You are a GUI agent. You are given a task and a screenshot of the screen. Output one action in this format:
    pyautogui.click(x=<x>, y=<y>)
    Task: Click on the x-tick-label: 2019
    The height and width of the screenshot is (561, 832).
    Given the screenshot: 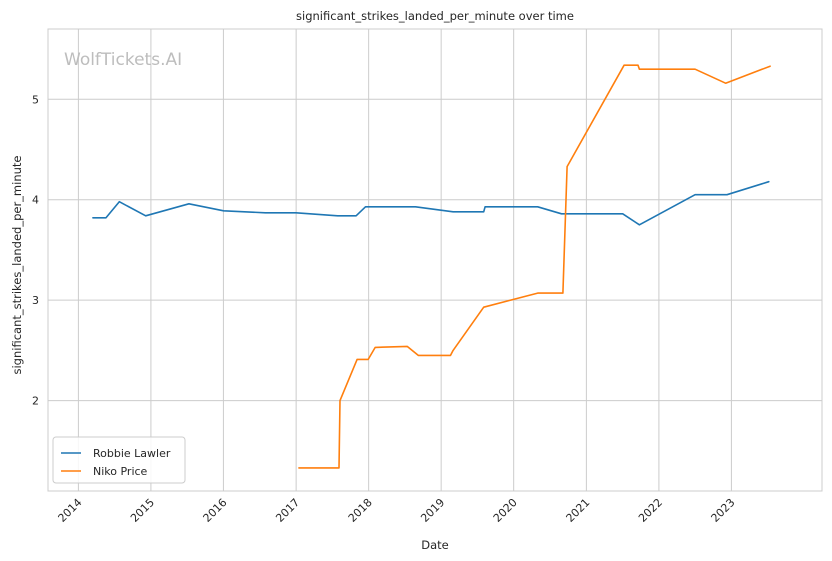 What is the action you would take?
    pyautogui.click(x=432, y=510)
    